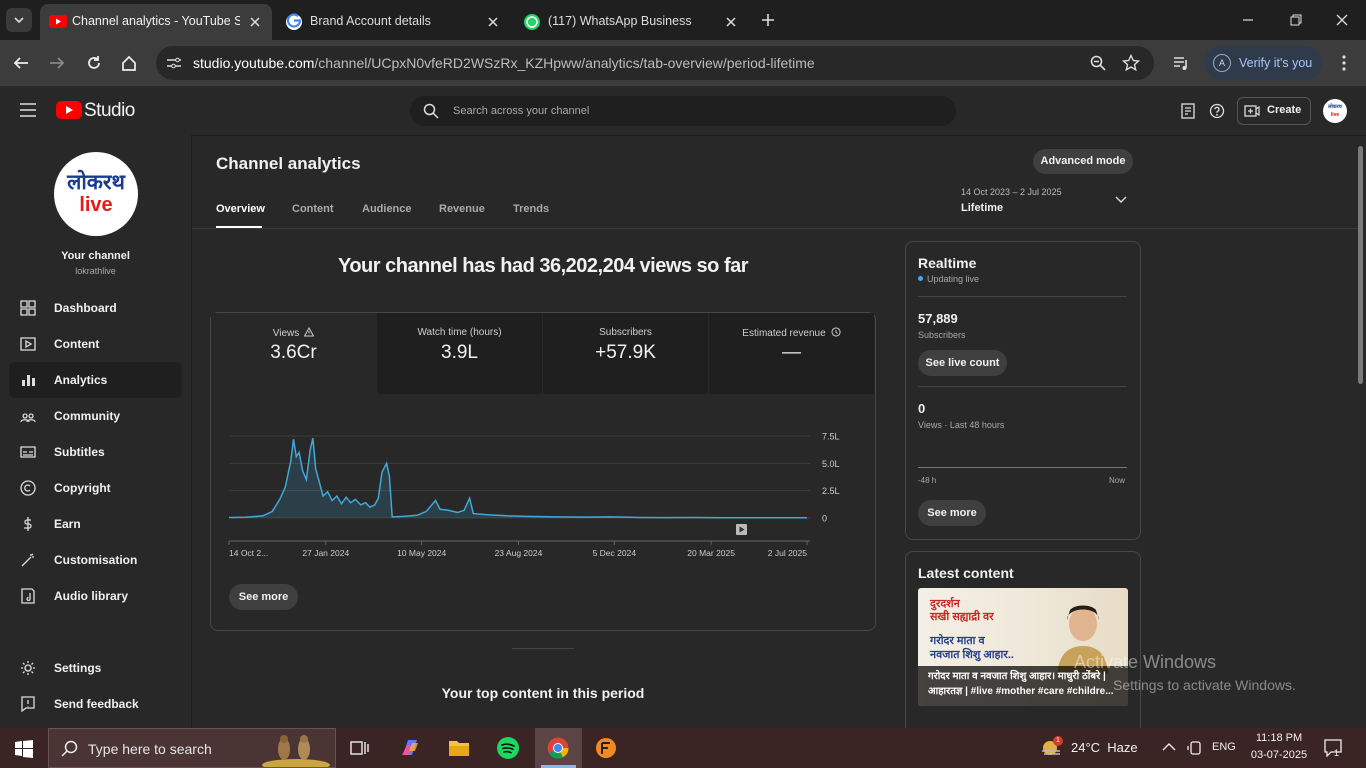  I want to click on weather-icon, so click(1052, 748).